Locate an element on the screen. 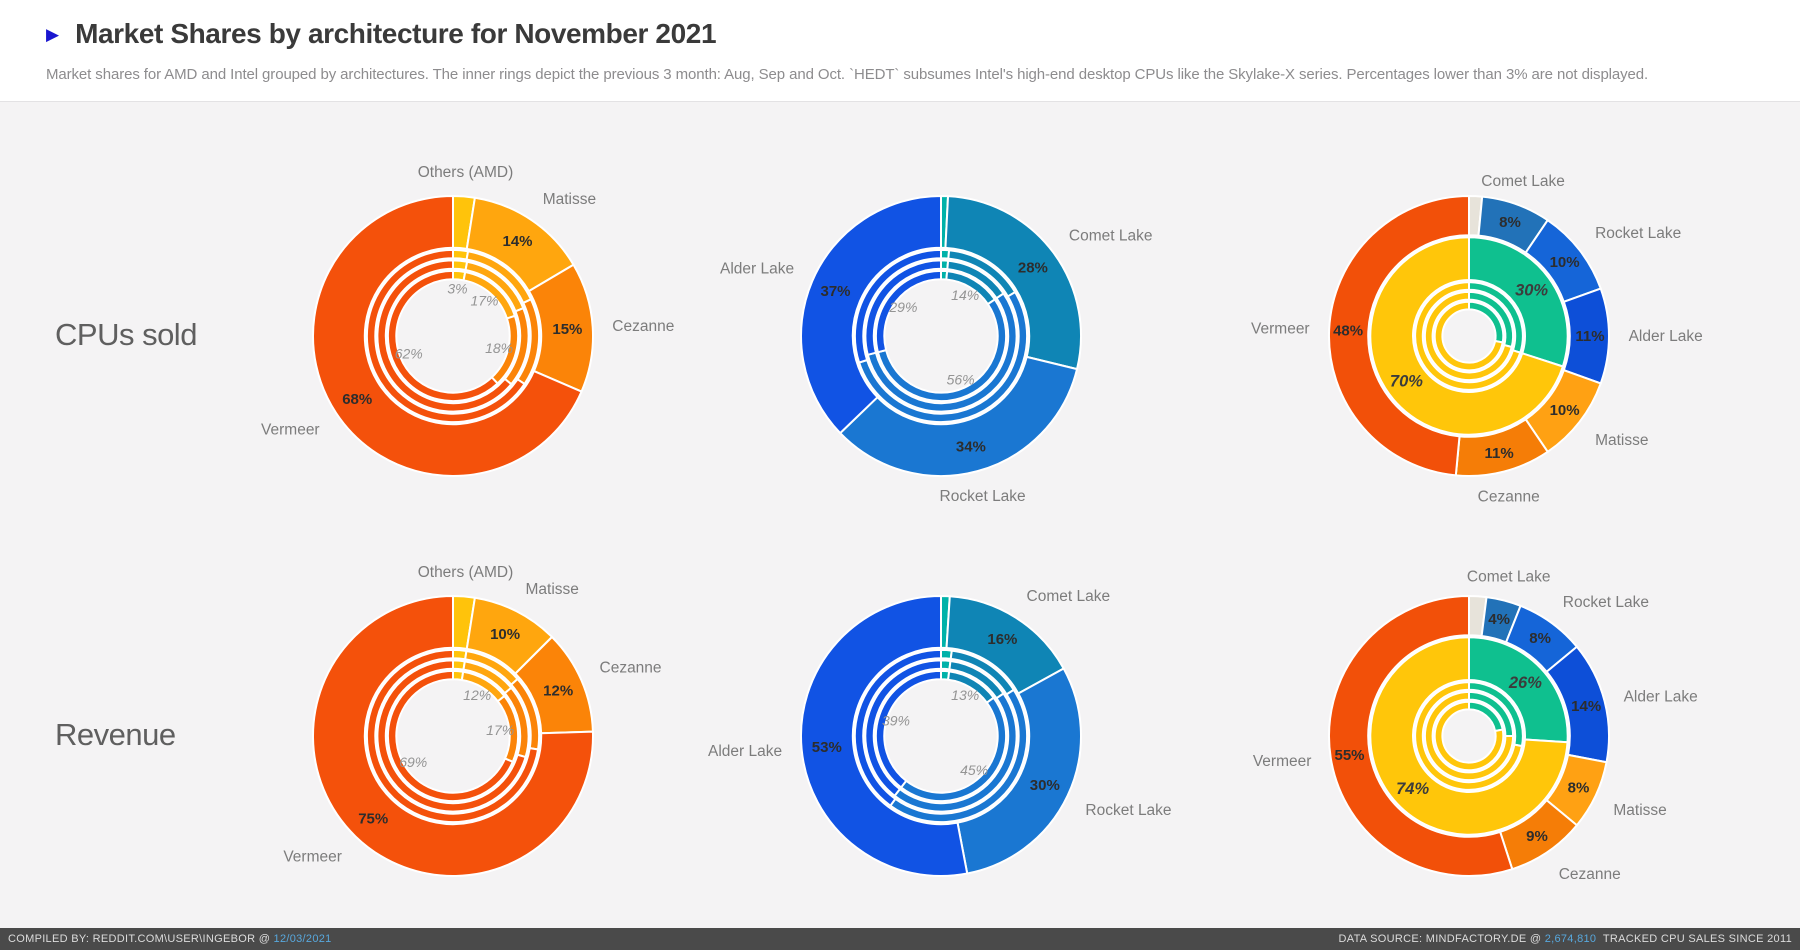  slice-amd-total-sep-revenue-combined is located at coordinates (1469, 736).